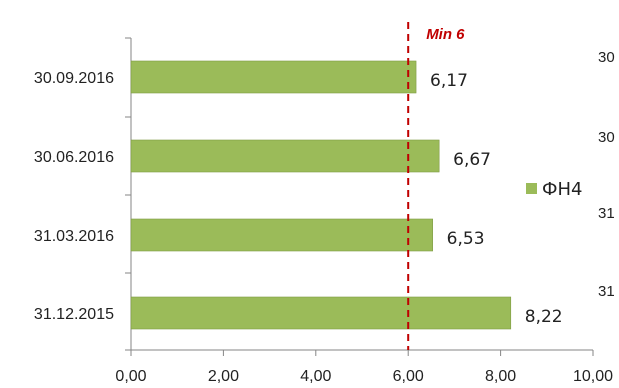 This screenshot has width=619, height=388. I want to click on legend-label: ФН4, so click(562, 189).